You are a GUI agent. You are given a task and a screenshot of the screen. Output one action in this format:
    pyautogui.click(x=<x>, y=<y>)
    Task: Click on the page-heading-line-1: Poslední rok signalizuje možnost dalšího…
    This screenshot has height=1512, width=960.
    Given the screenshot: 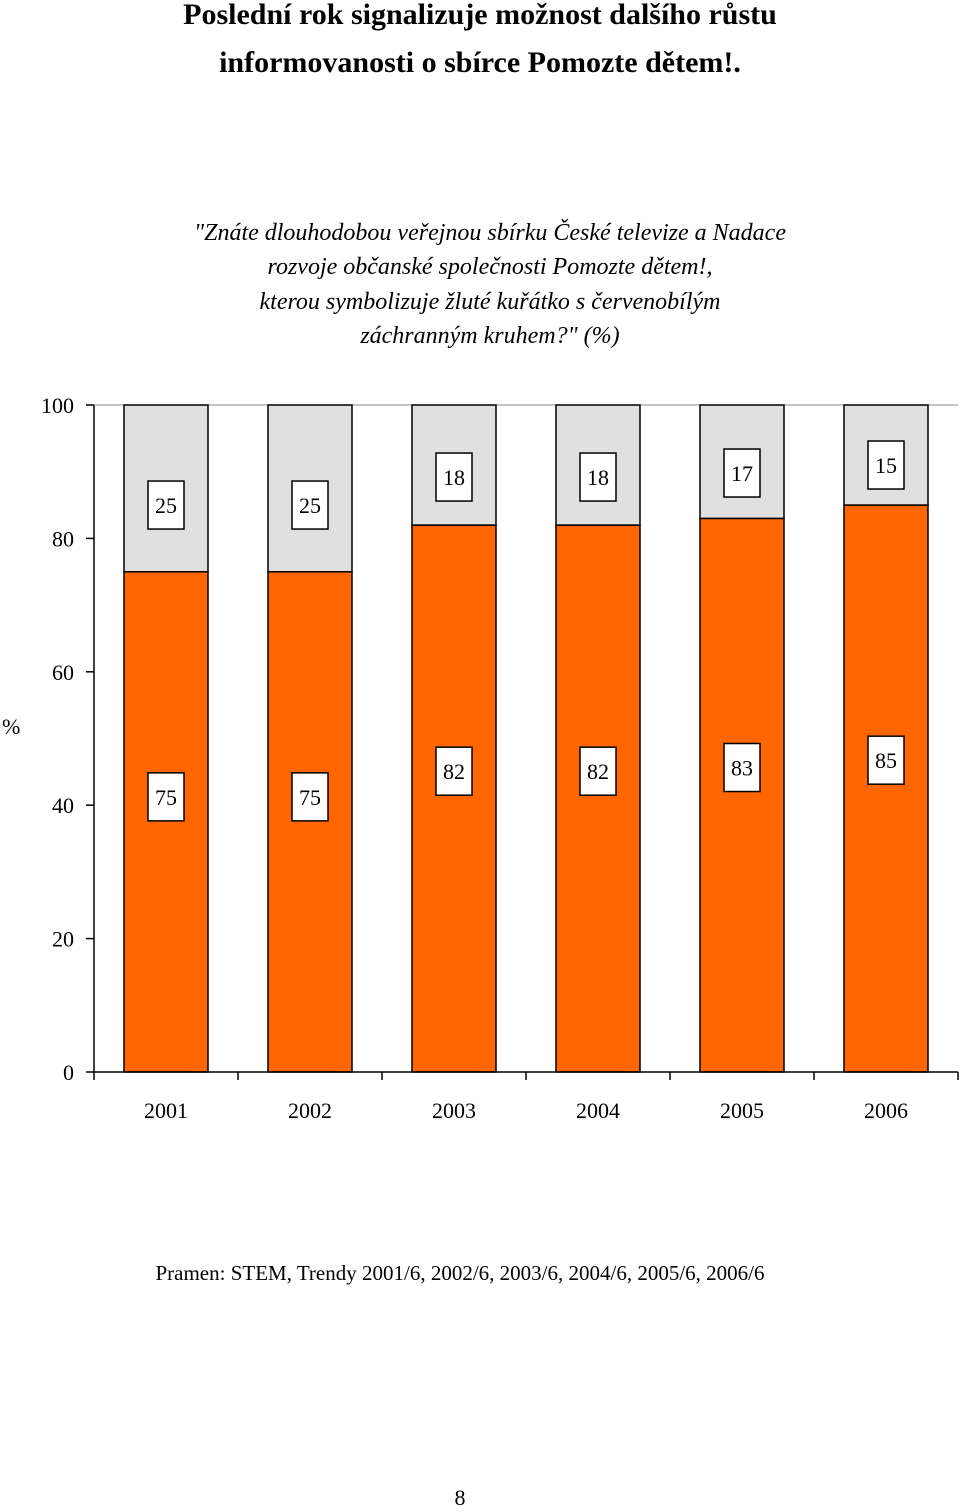 What is the action you would take?
    pyautogui.click(x=480, y=15)
    